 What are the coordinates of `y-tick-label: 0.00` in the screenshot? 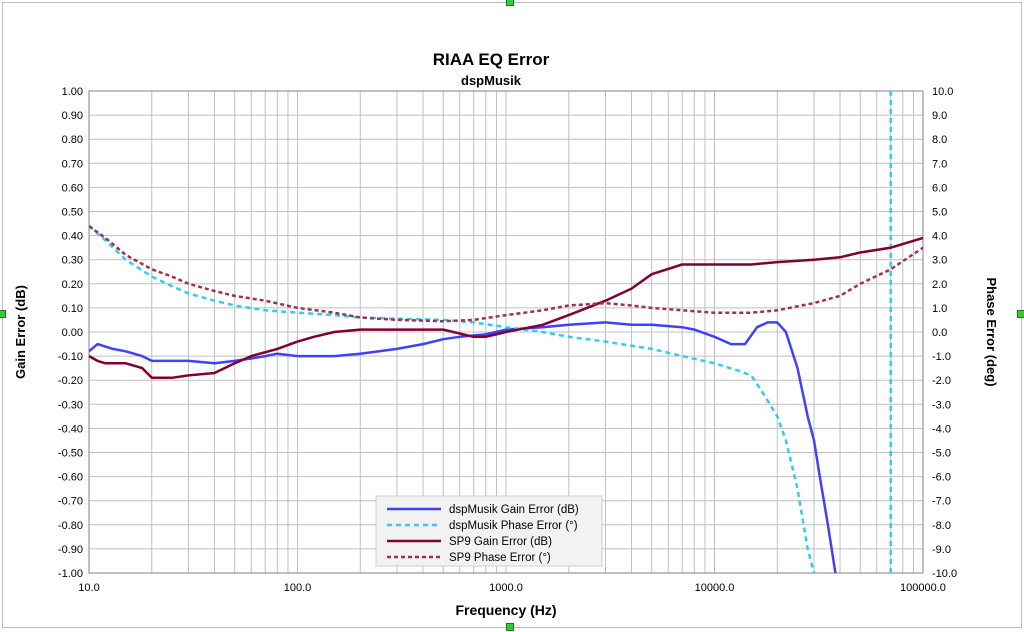 It's located at (72, 333).